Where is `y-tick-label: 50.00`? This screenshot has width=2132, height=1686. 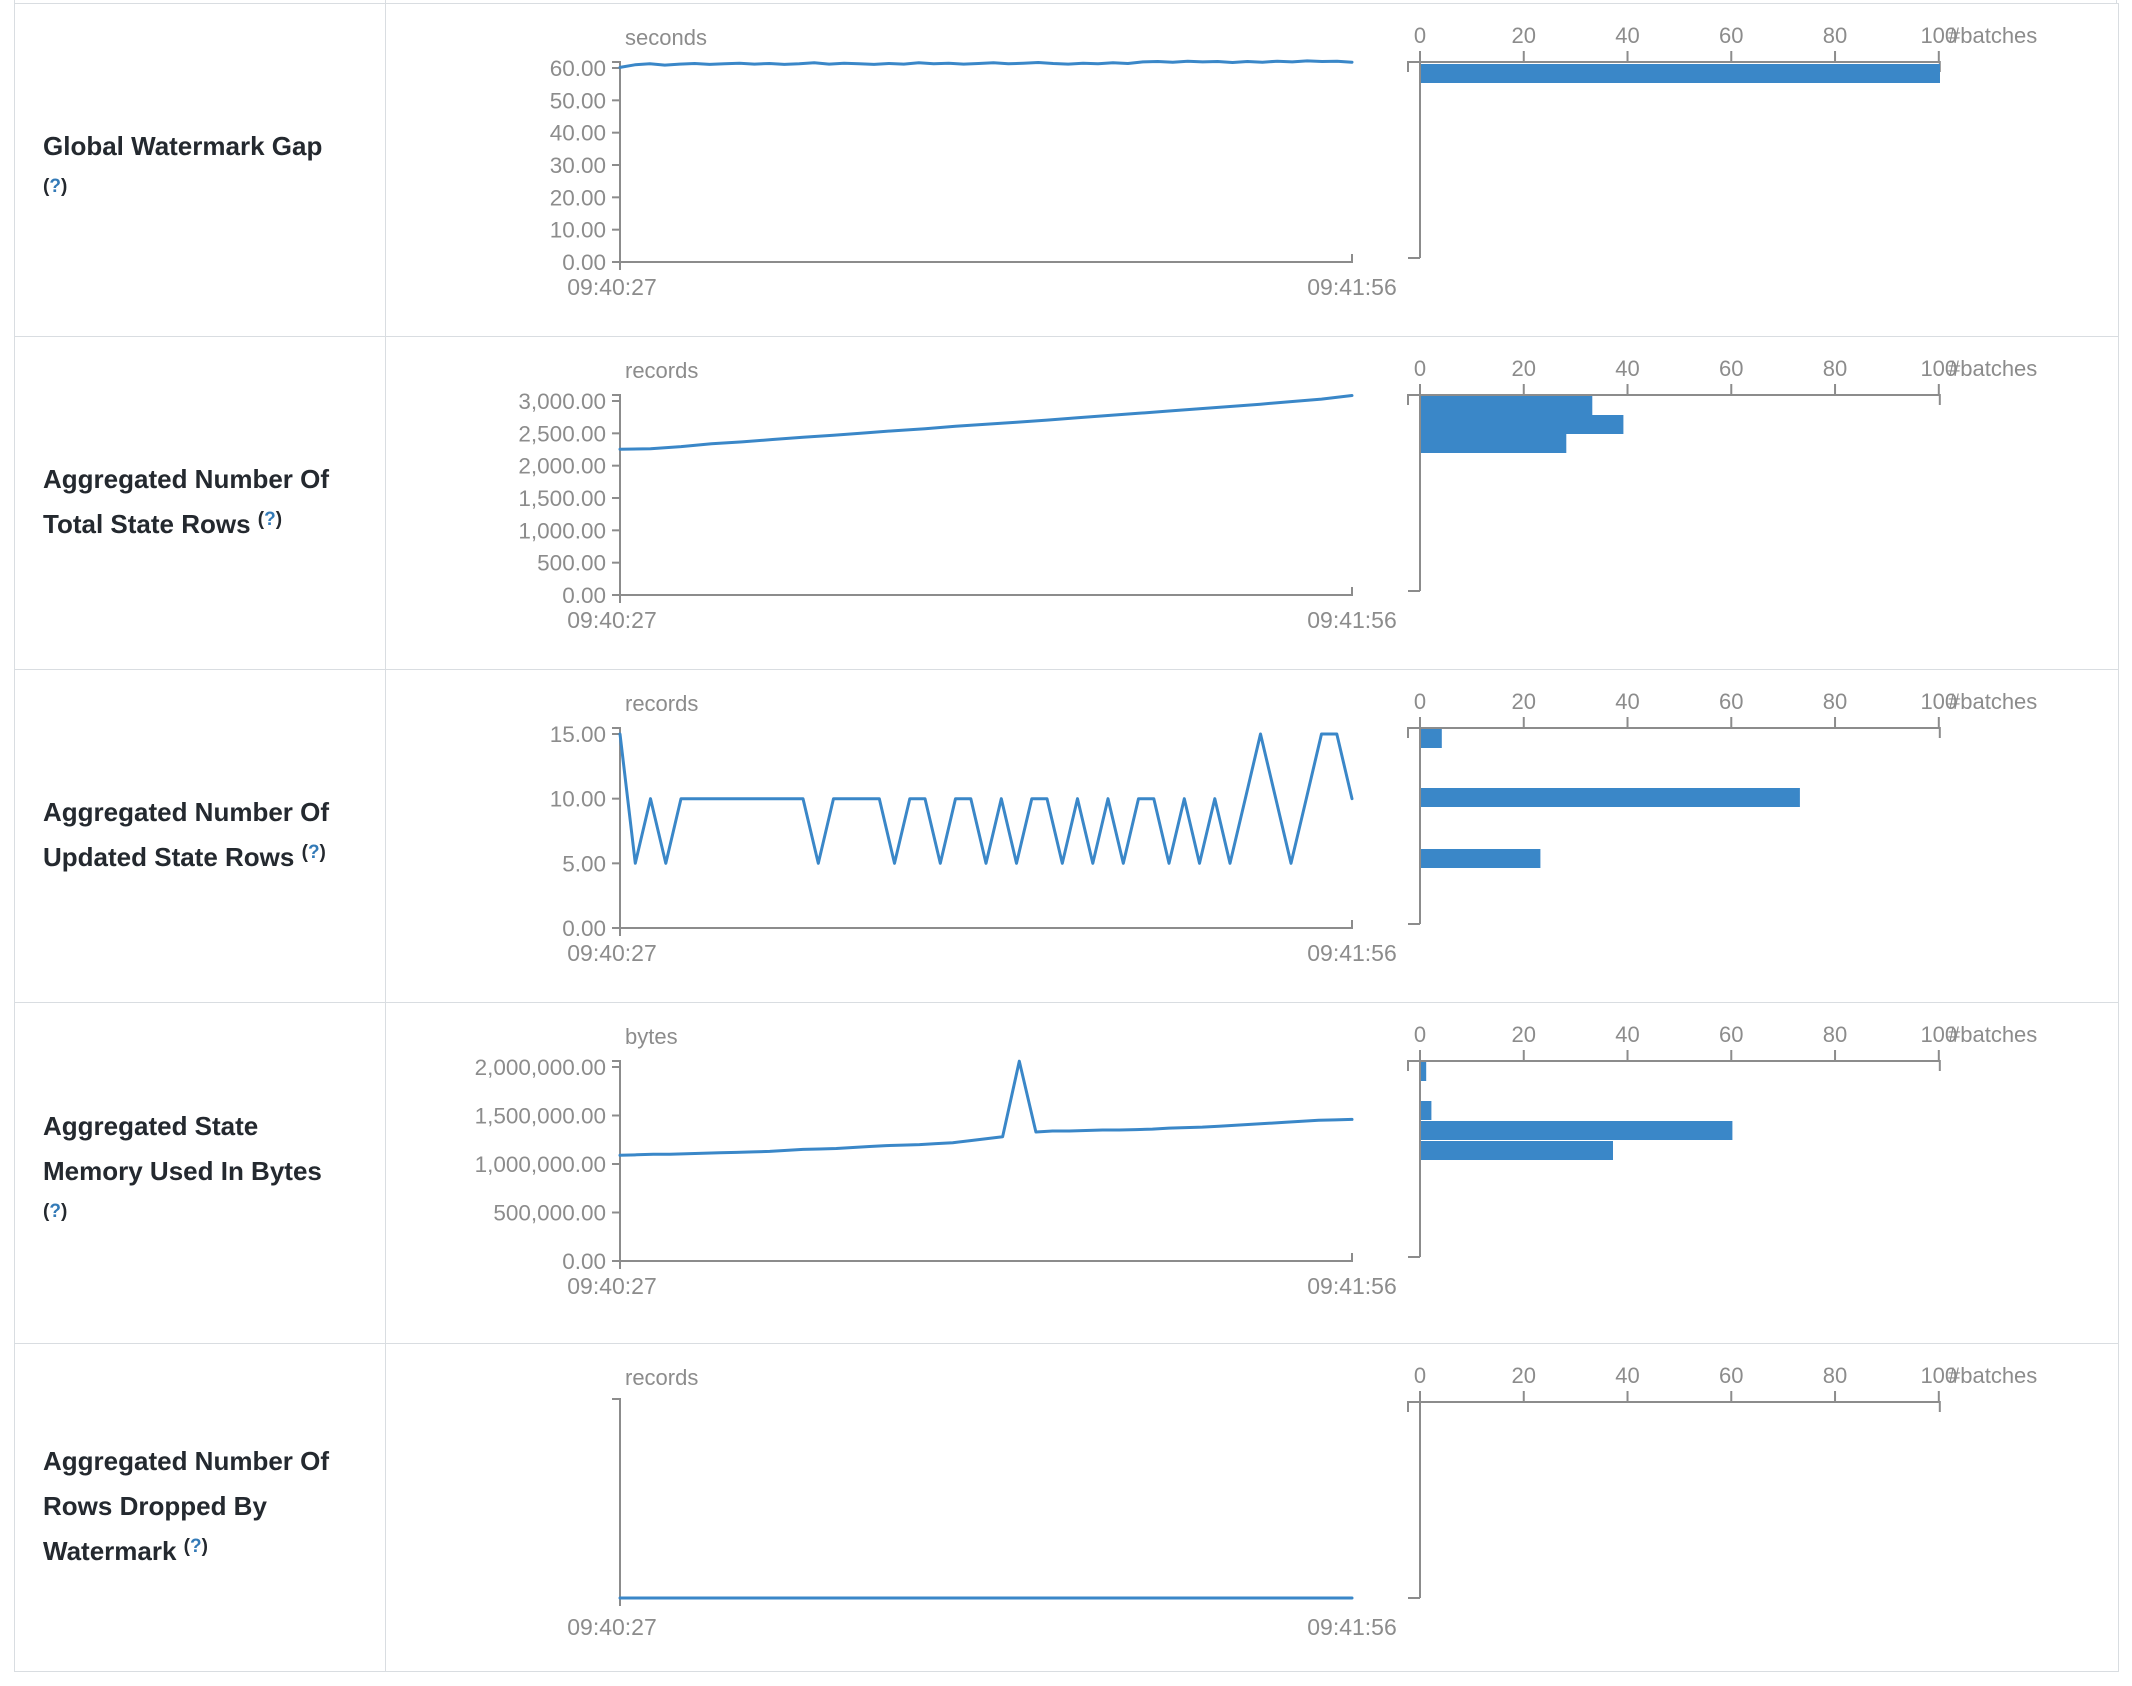
y-tick-label: 50.00 is located at coordinates (578, 100).